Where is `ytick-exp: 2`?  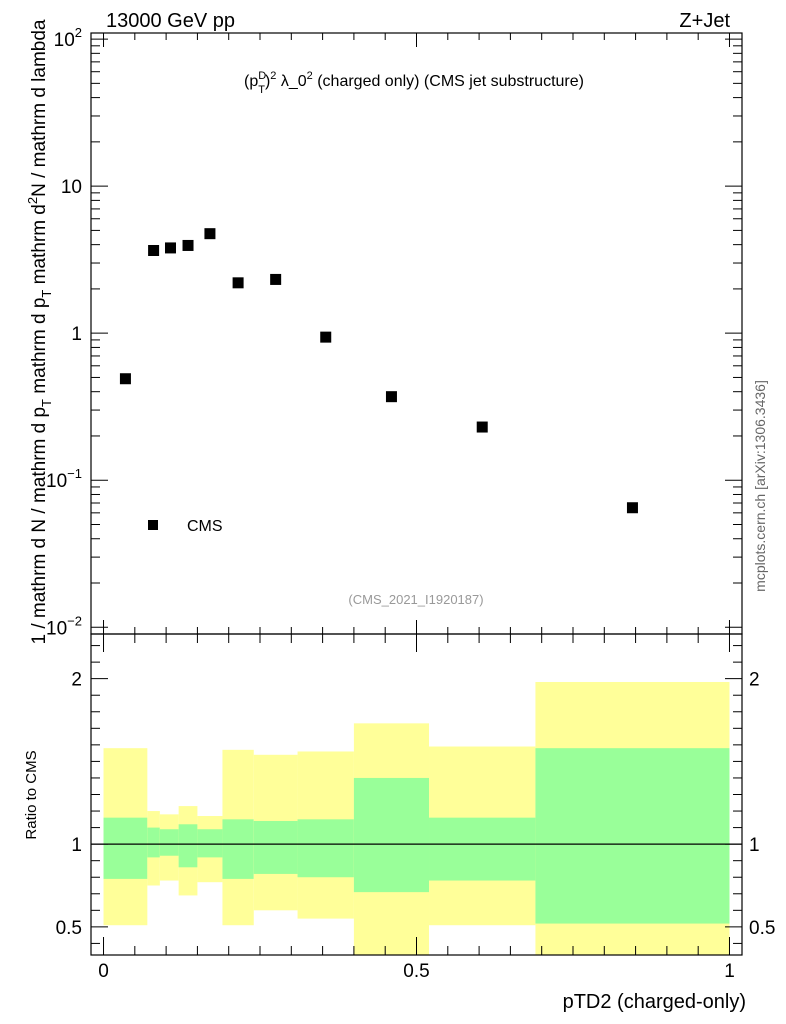 ytick-exp: 2 is located at coordinates (78, 32).